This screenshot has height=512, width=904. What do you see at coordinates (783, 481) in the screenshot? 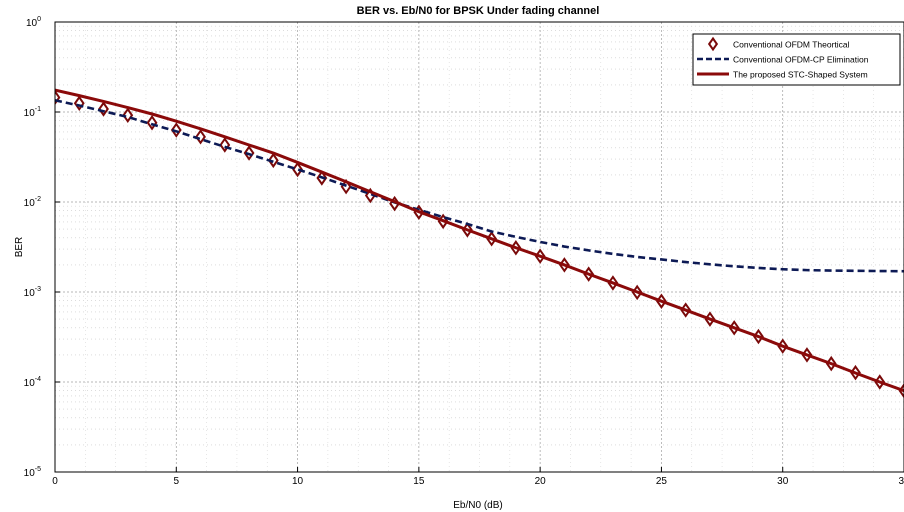
I see `x-tick-label: 30` at bounding box center [783, 481].